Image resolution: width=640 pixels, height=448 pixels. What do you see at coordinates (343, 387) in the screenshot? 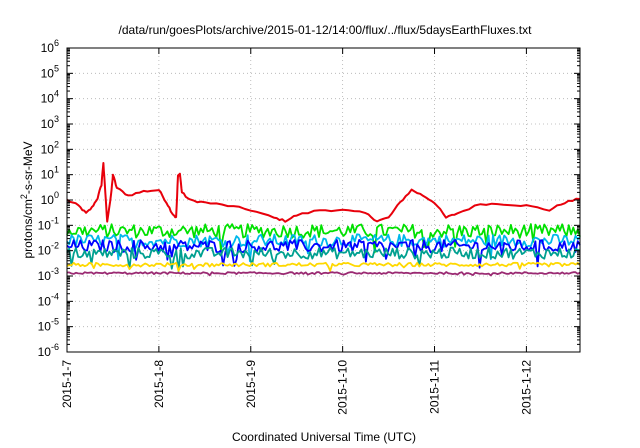
I see `x-tick-label: 2015-1-10` at bounding box center [343, 387].